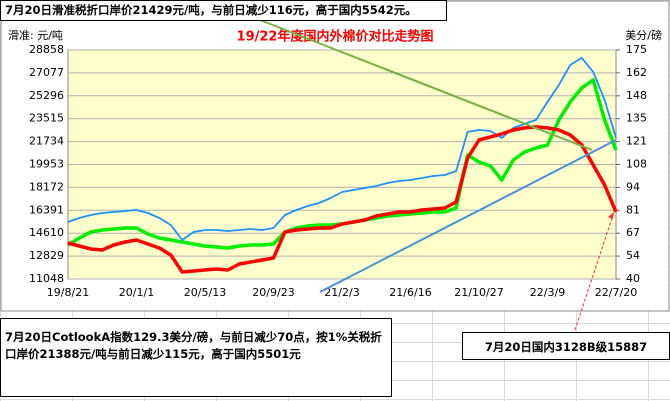 The width and height of the screenshot is (670, 401). Describe the element at coordinates (478, 292) in the screenshot. I see `x-tick-label: 21/10/27` at that location.